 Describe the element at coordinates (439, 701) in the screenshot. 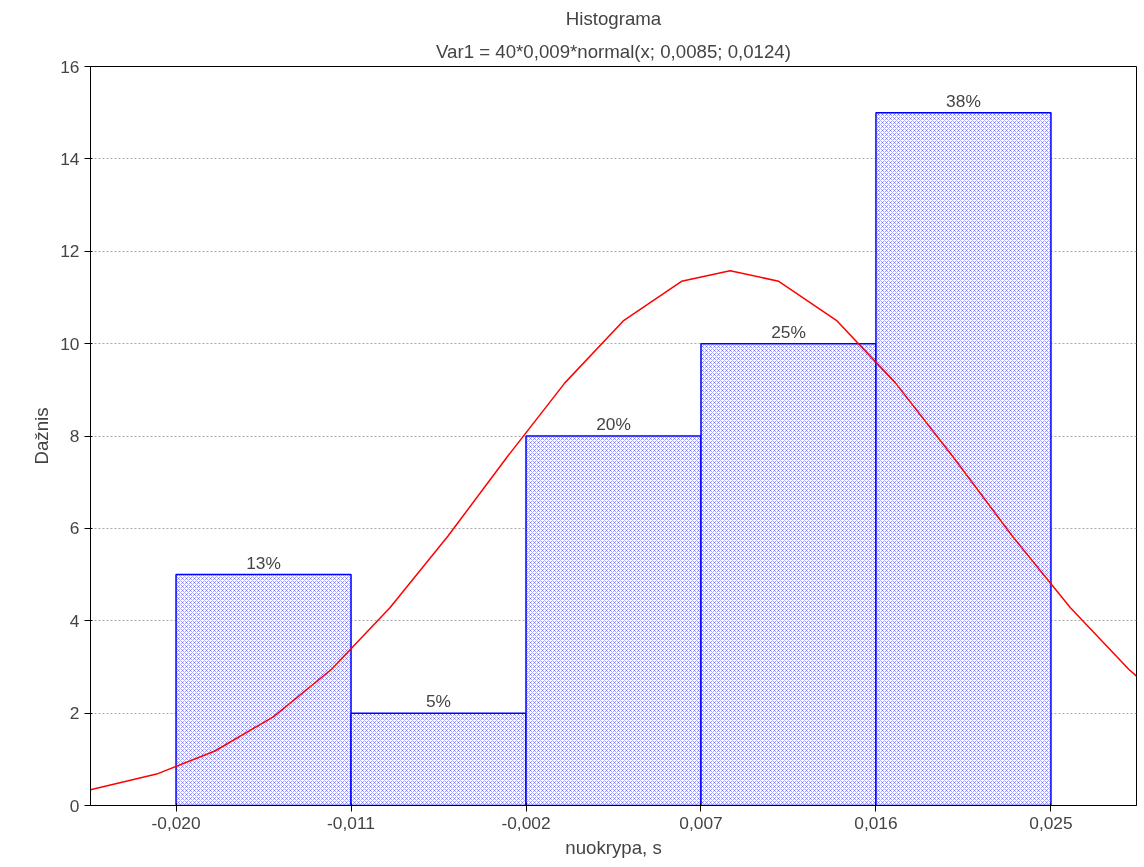

I see `annotation: 5%` at that location.